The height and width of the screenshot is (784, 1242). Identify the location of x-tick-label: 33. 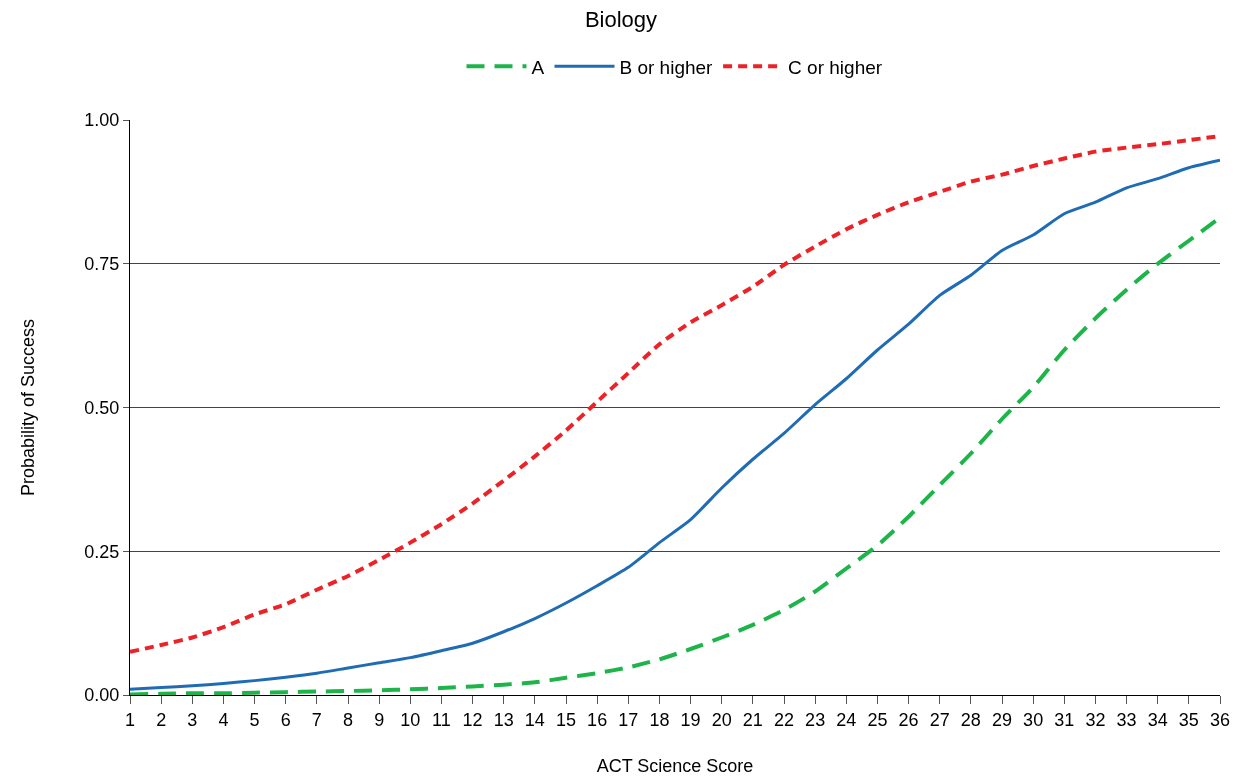
(1126, 719).